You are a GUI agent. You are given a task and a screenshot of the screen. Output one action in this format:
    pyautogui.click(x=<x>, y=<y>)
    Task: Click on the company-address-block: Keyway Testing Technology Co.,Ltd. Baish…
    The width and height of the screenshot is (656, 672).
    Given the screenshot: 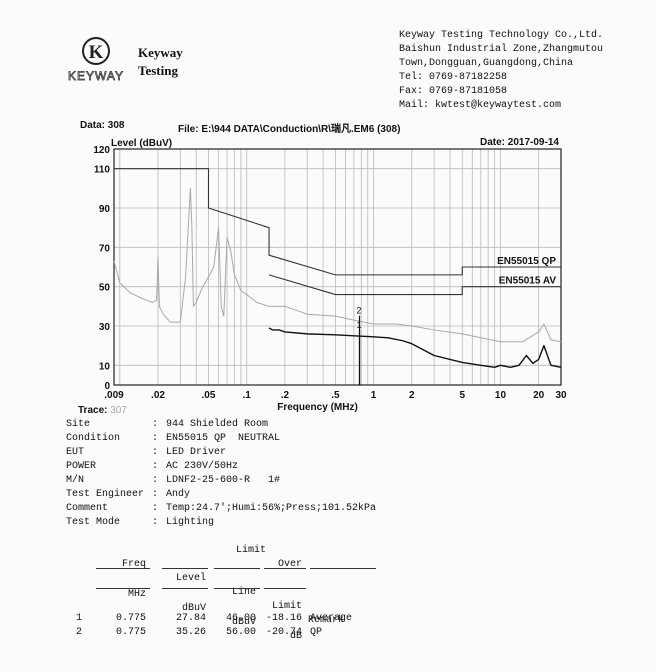 What is the action you would take?
    pyautogui.click(x=501, y=71)
    